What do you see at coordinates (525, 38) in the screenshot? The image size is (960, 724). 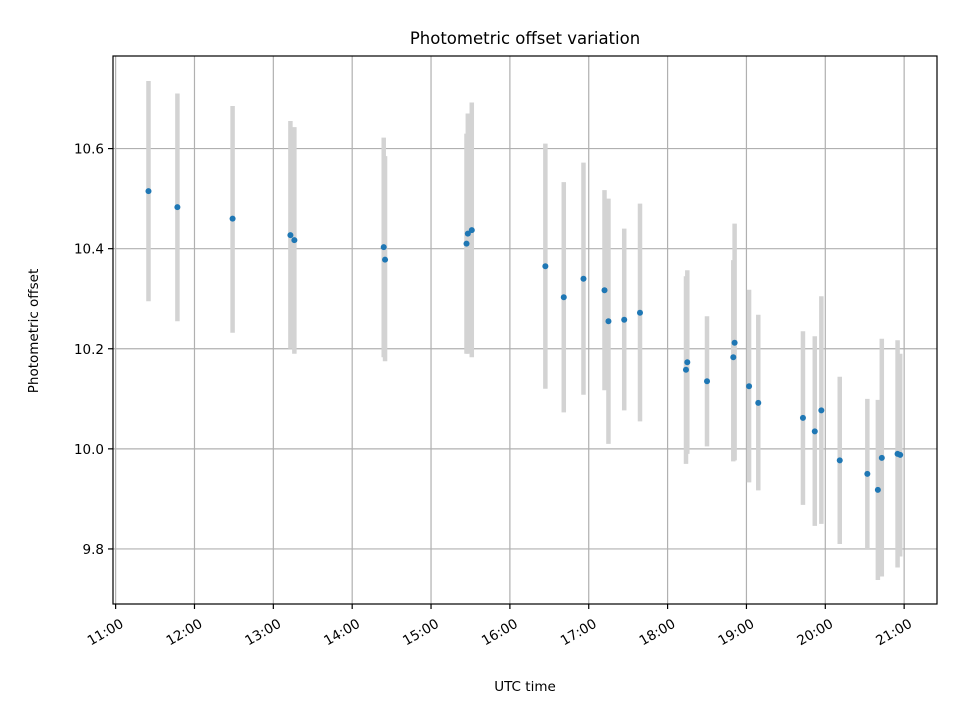 I see `chart-title: Photometric offset variation` at bounding box center [525, 38].